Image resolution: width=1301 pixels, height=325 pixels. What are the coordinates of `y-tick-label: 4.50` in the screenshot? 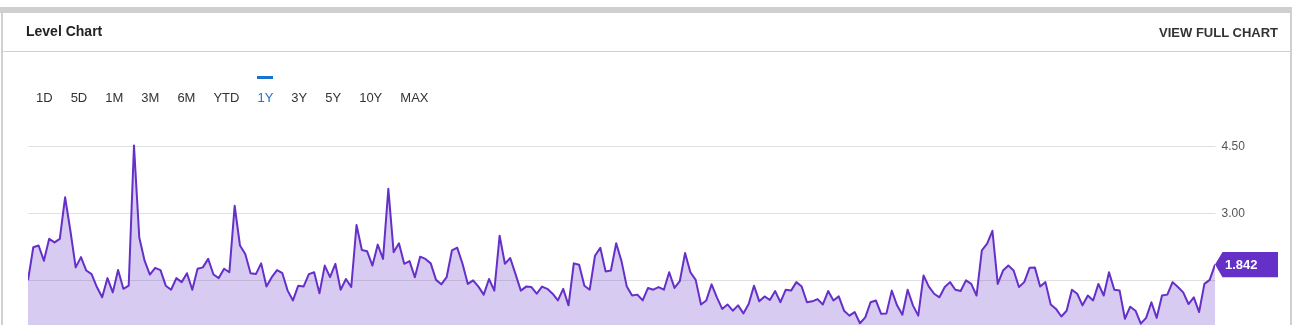 It's located at (1233, 146).